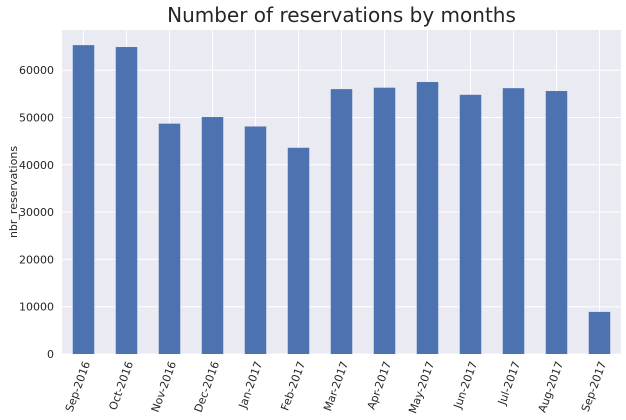  What do you see at coordinates (599, 332) in the screenshot?
I see `bar-sep-2017` at bounding box center [599, 332].